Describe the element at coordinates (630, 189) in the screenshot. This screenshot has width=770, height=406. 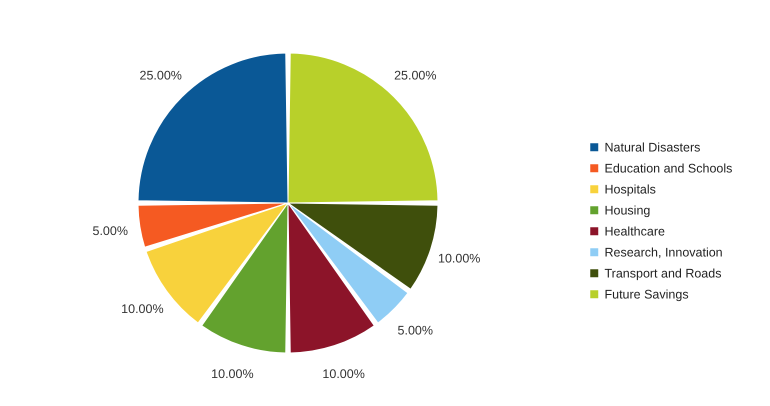
I see `legend-label: Hospitals` at that location.